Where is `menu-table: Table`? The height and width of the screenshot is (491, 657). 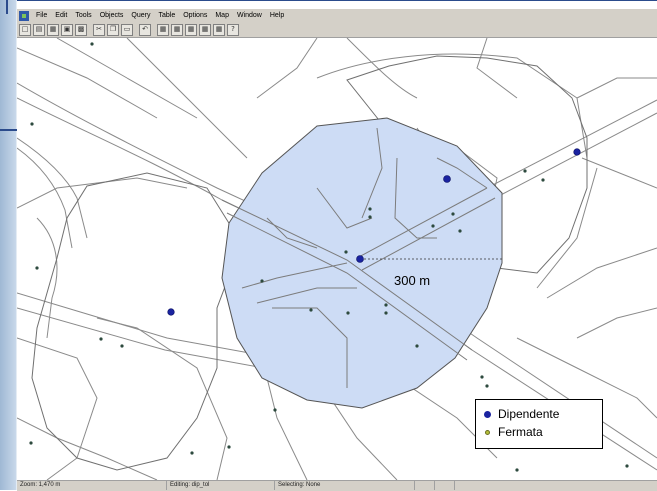 menu-table: Table is located at coordinates (167, 15).